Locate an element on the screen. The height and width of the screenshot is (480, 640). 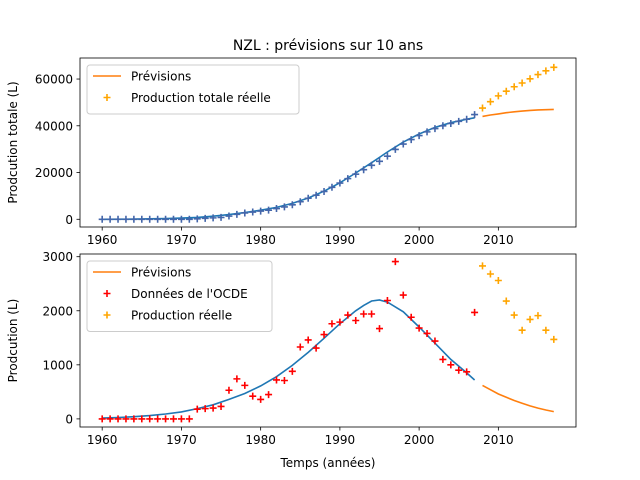
top-x-tick-label: 1980 is located at coordinates (260, 240).